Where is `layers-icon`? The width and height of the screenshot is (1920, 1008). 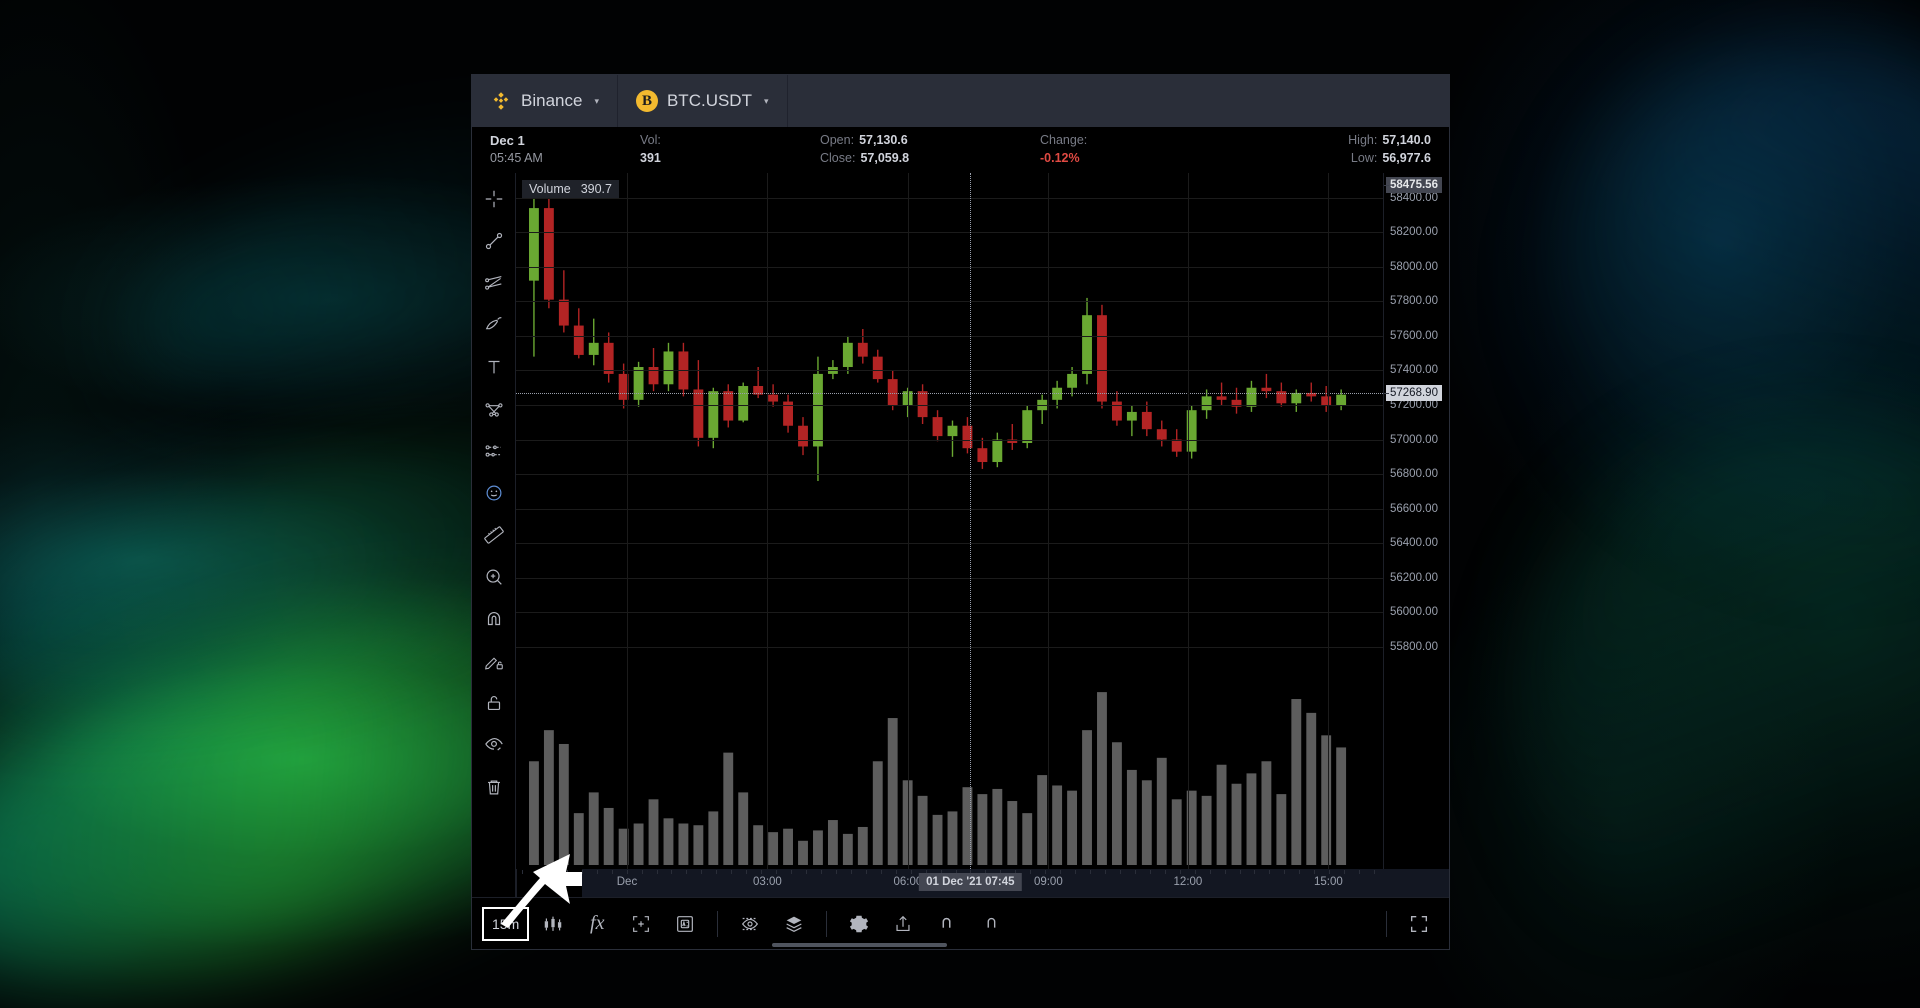 layers-icon is located at coordinates (794, 924).